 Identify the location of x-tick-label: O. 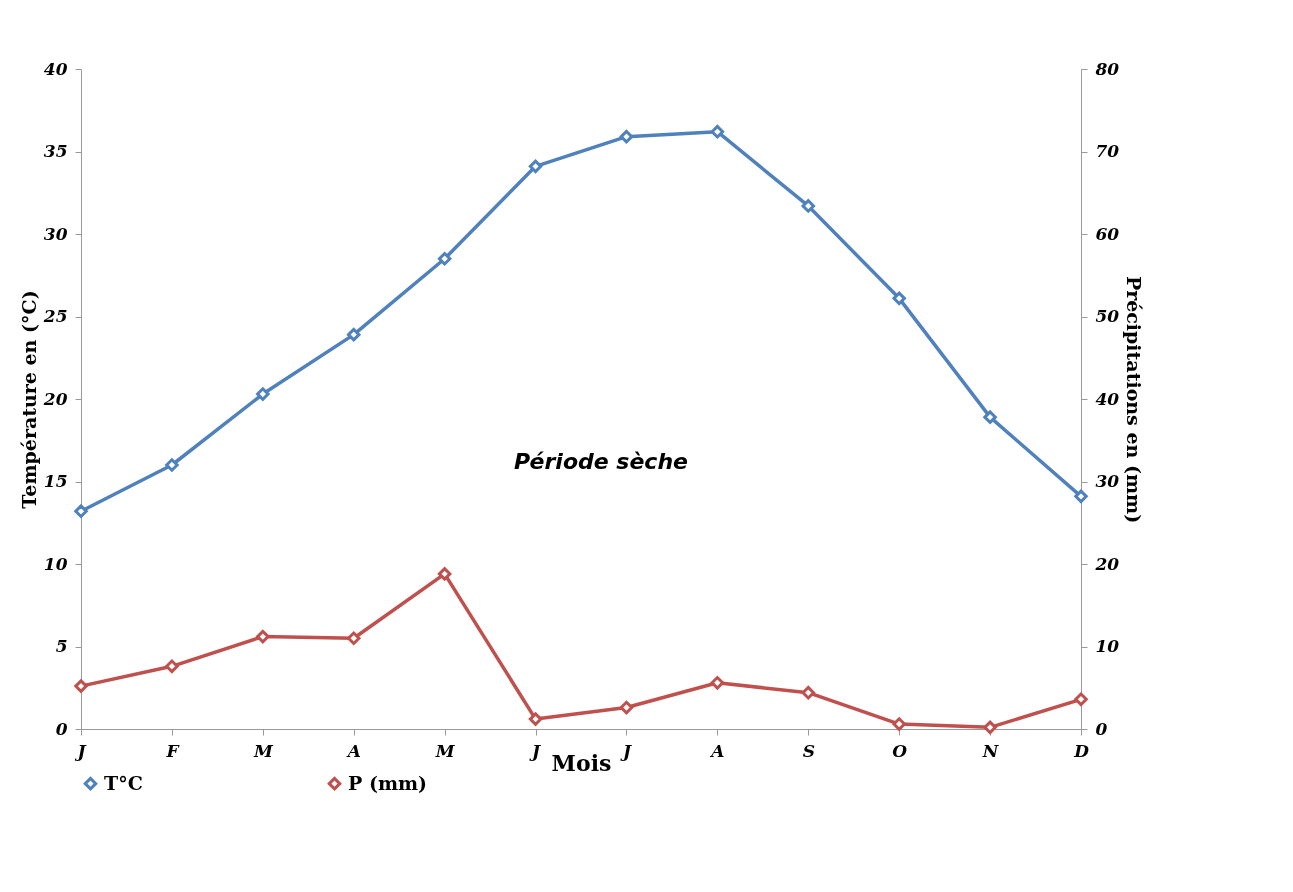
(900, 750).